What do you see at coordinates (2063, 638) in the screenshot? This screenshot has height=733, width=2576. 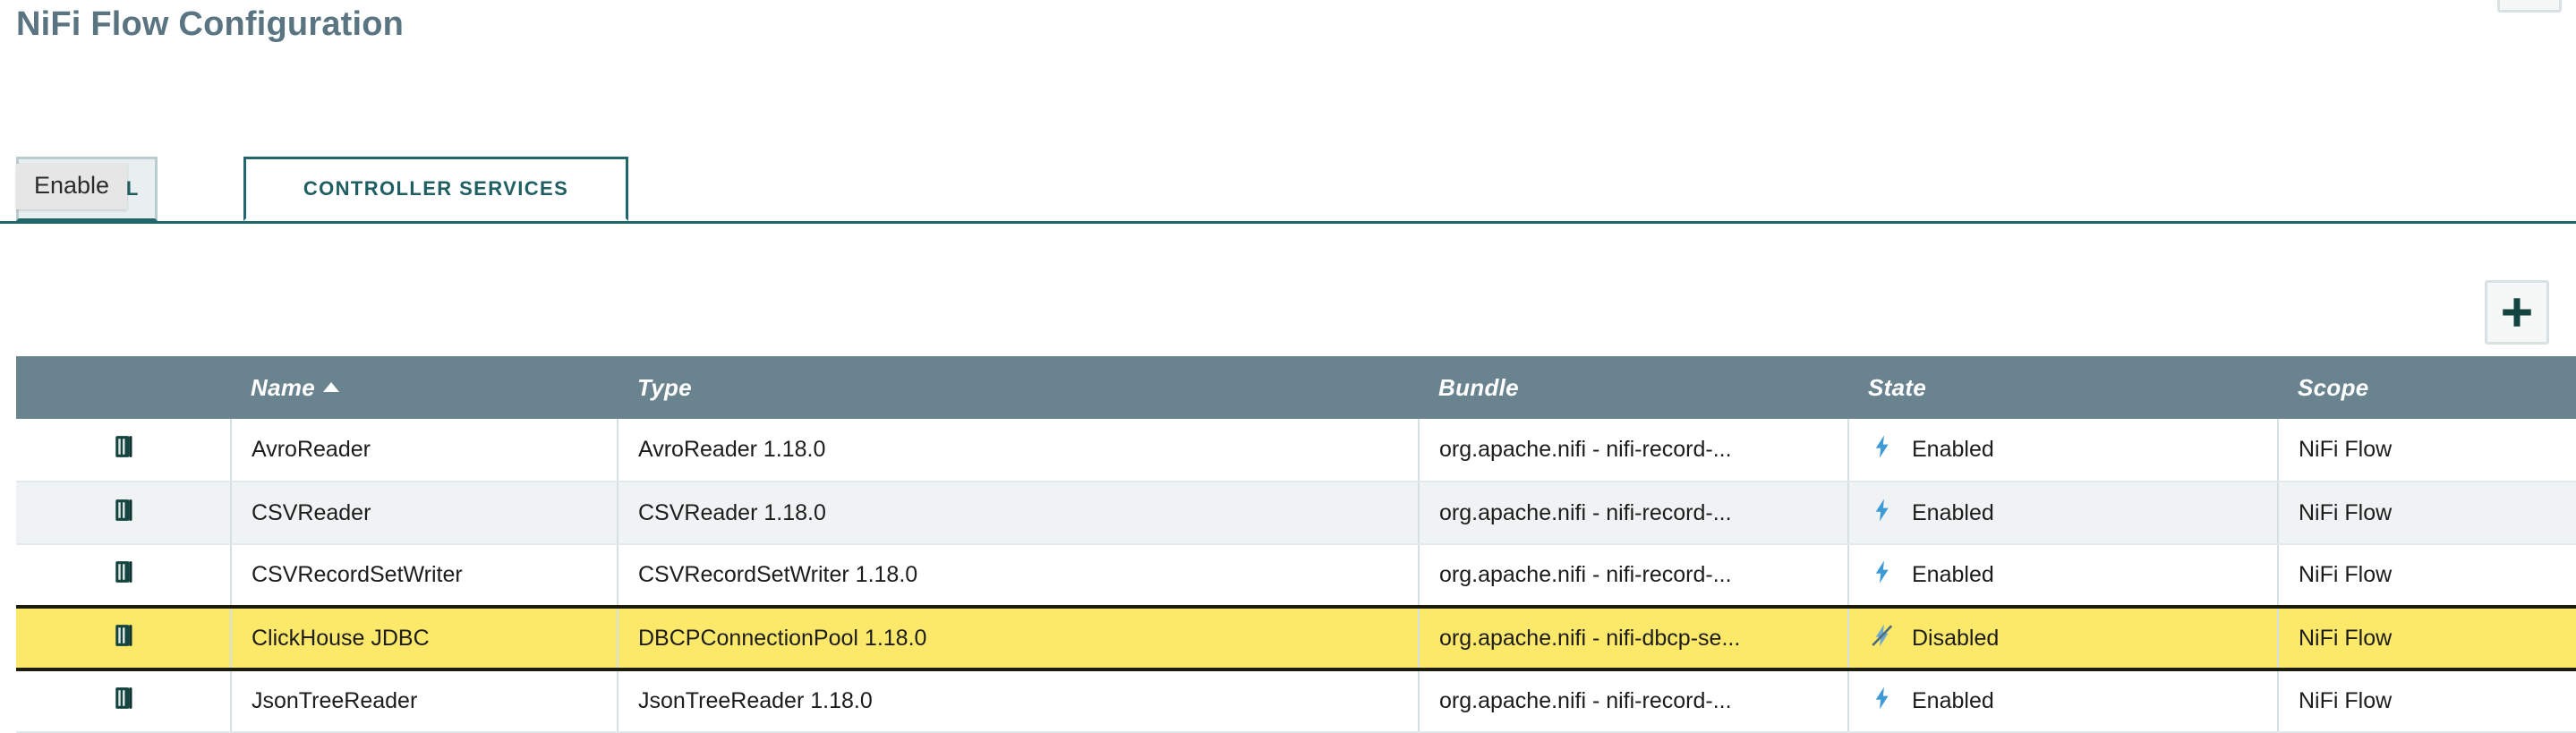 I see `cell-state: Disabled` at bounding box center [2063, 638].